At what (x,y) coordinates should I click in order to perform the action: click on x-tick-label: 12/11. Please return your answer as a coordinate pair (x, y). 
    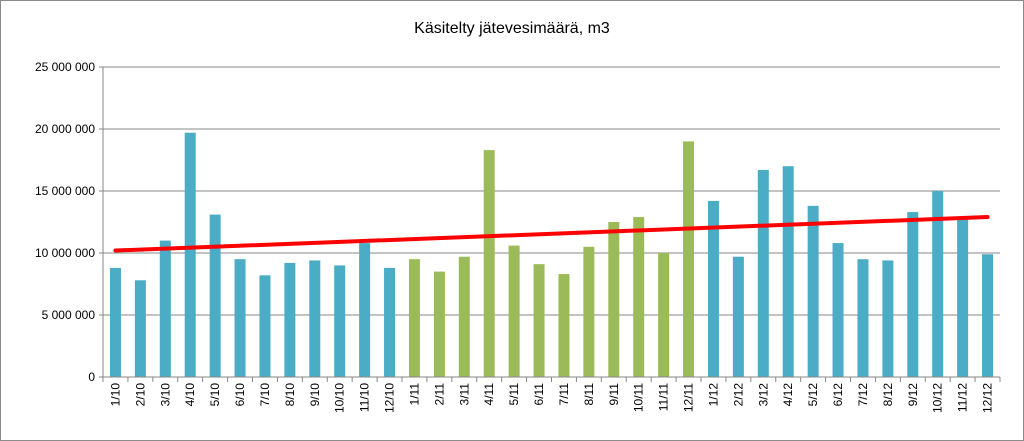
    Looking at the image, I should click on (689, 397).